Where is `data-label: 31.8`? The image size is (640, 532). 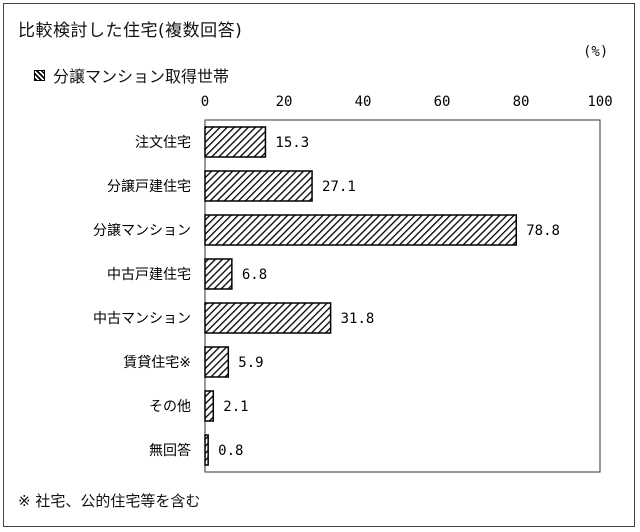
data-label: 31.8 is located at coordinates (358, 319).